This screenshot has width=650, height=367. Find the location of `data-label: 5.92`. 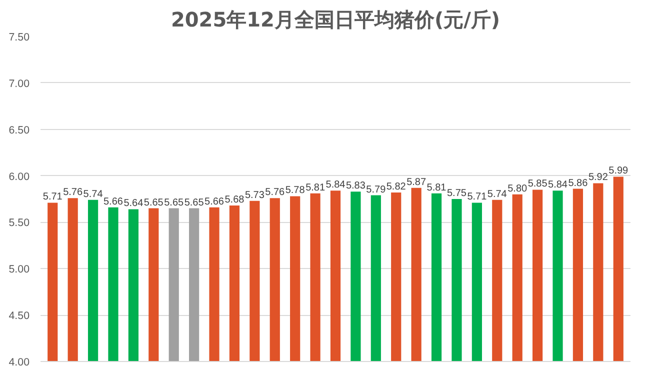

data-label: 5.92 is located at coordinates (598, 178).